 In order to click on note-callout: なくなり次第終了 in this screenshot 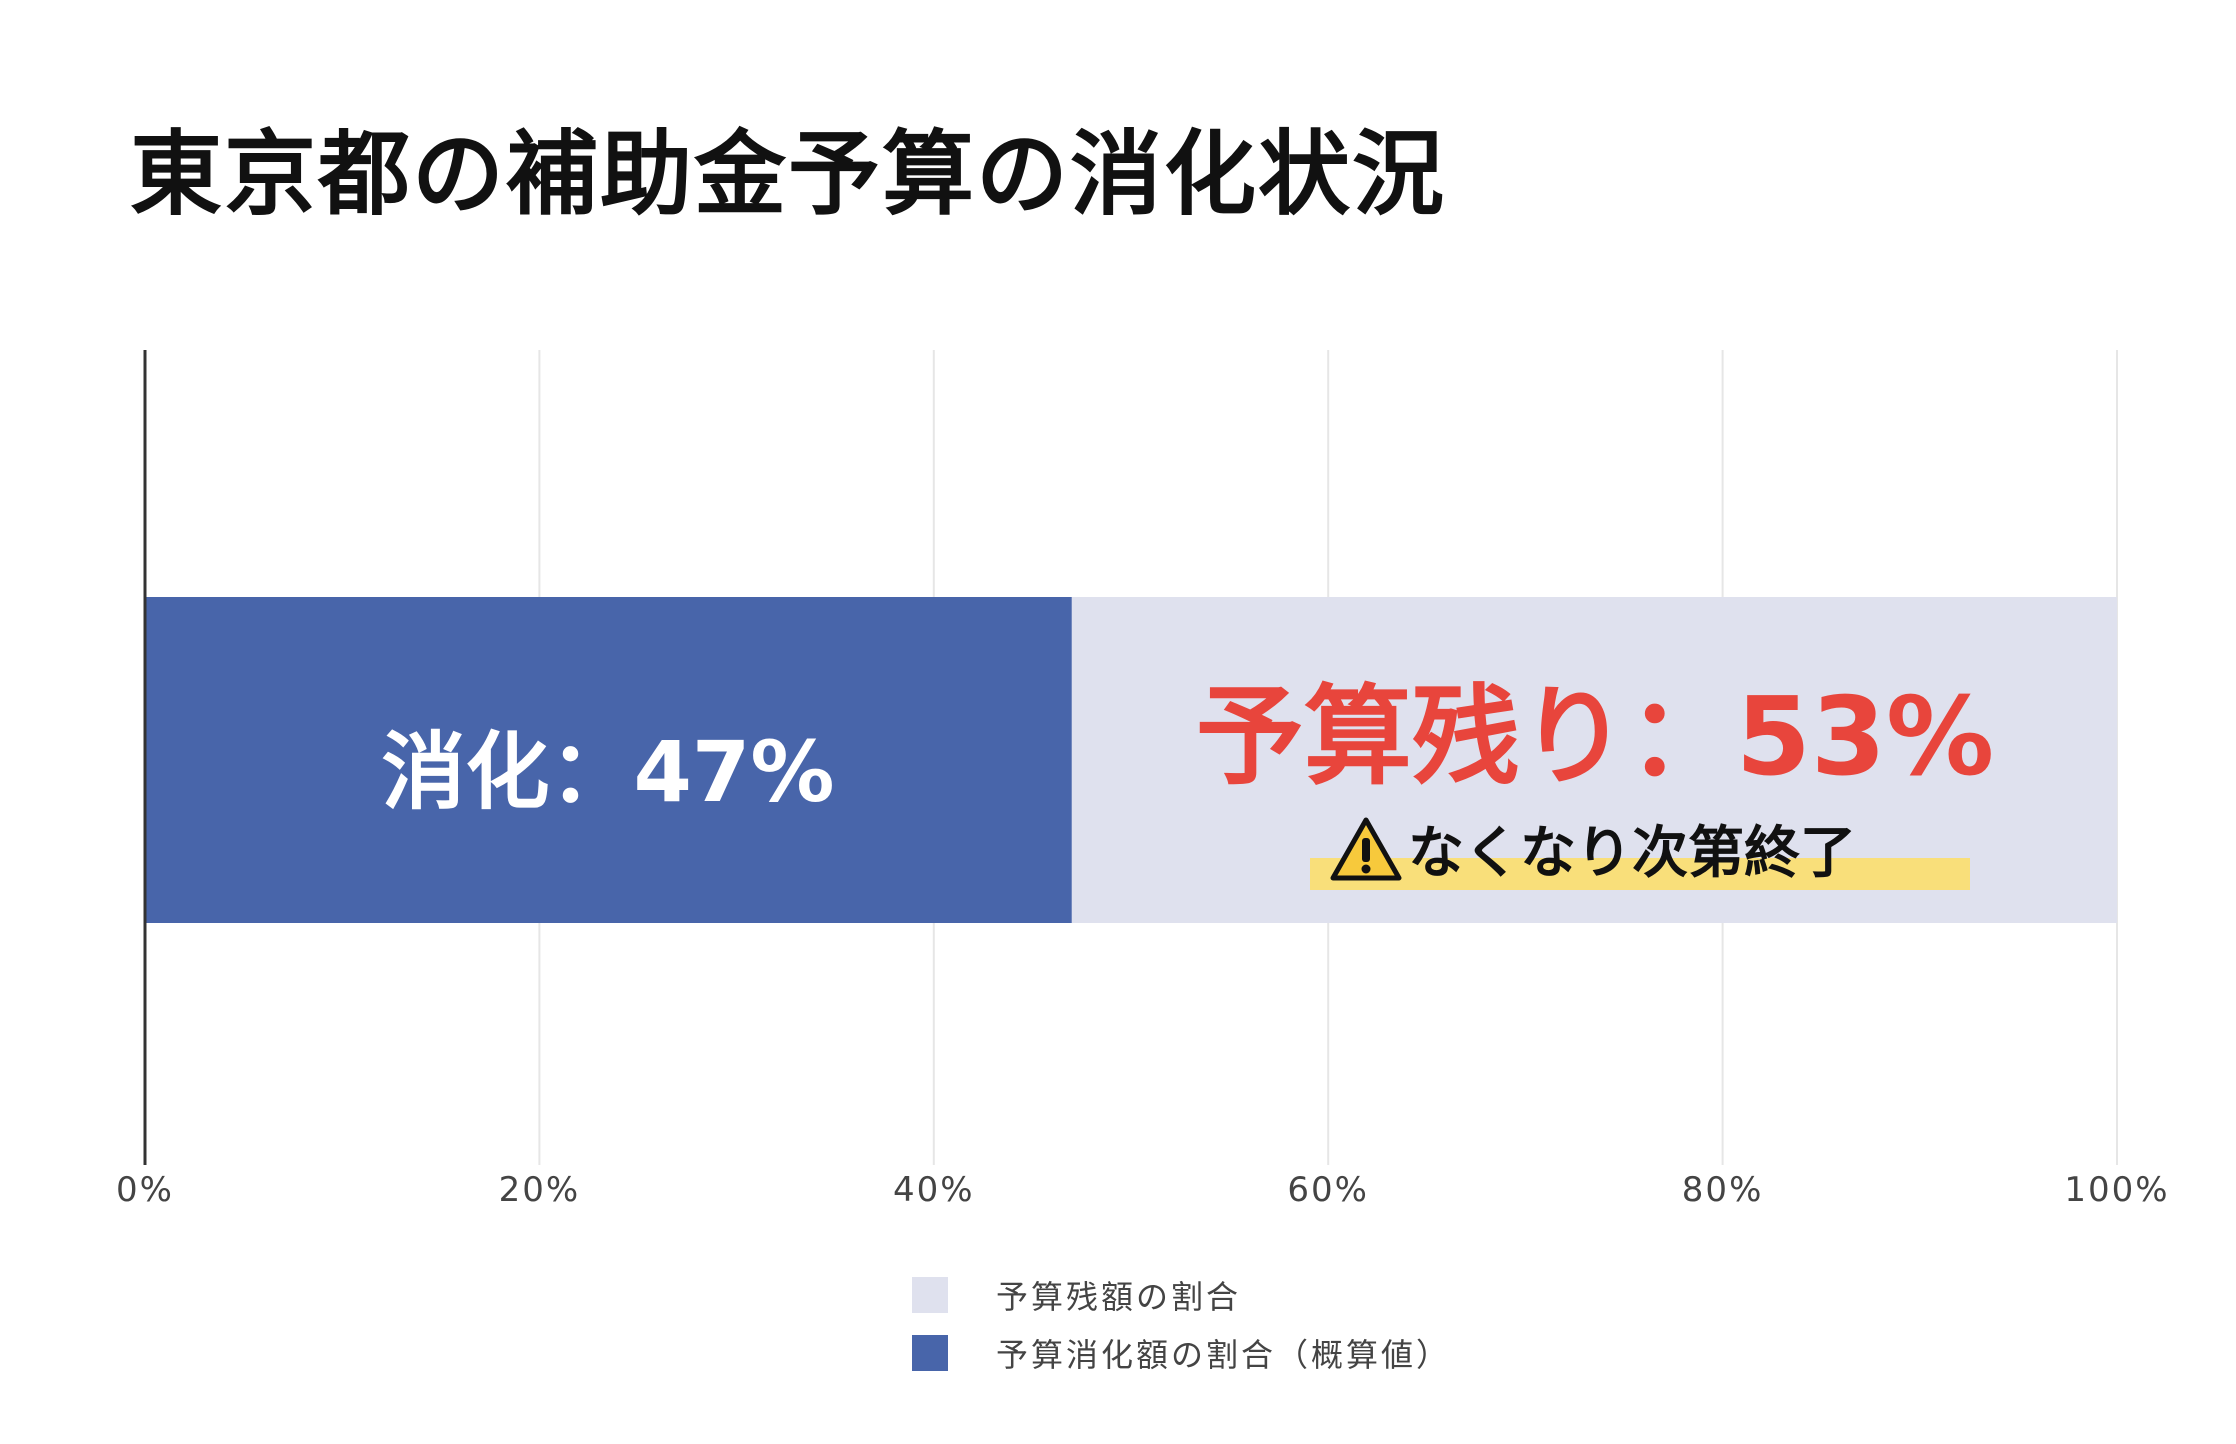, I will do `click(1640, 849)`.